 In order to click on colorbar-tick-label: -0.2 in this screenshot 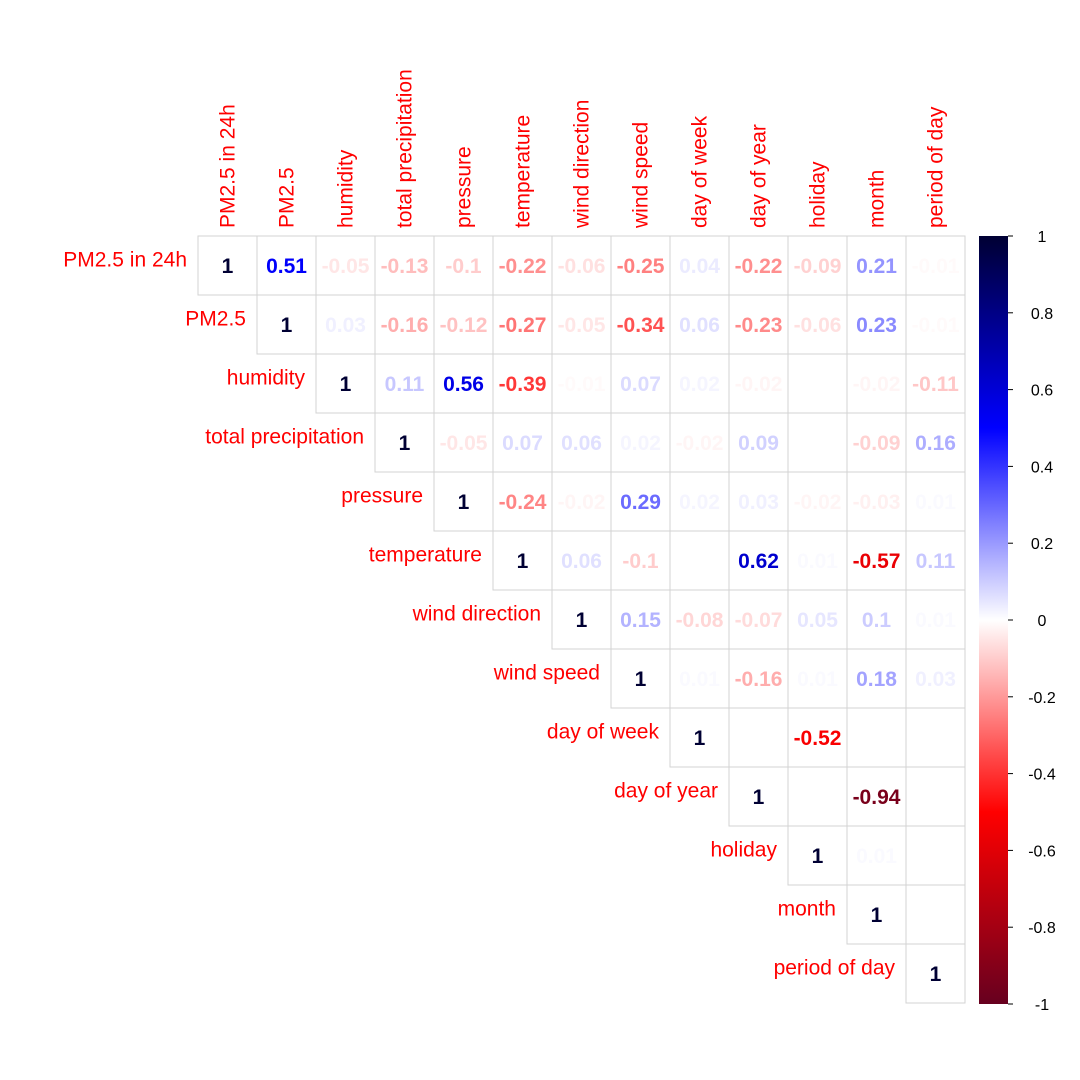, I will do `click(1042, 698)`.